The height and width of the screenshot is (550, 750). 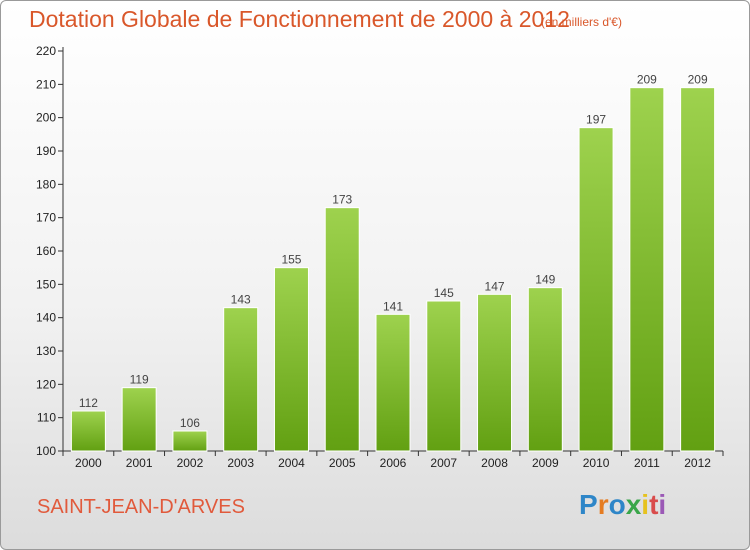 What do you see at coordinates (46, 451) in the screenshot?
I see `y-tick-label: 100` at bounding box center [46, 451].